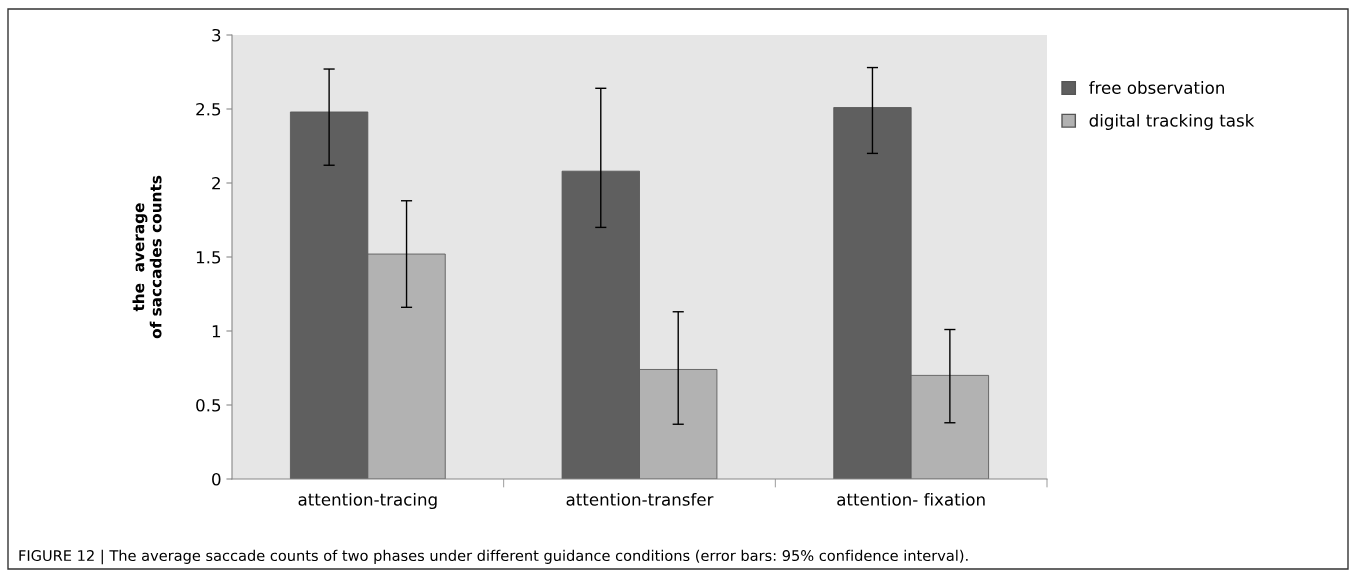 The height and width of the screenshot is (579, 1357). I want to click on y-tick-label: 0.5, so click(208, 405).